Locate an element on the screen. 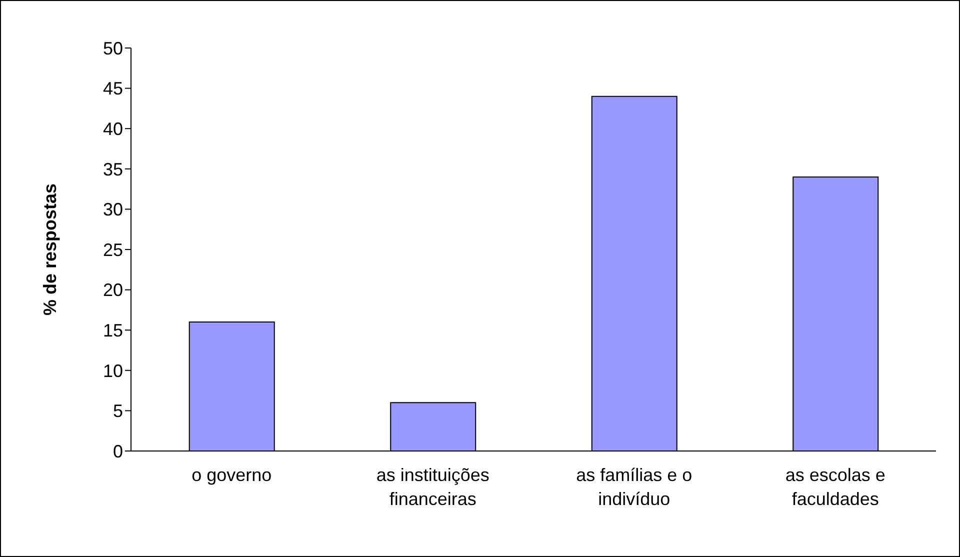 The height and width of the screenshot is (557, 960). x-tick-label: as famílias e o indivíduo is located at coordinates (634, 487).